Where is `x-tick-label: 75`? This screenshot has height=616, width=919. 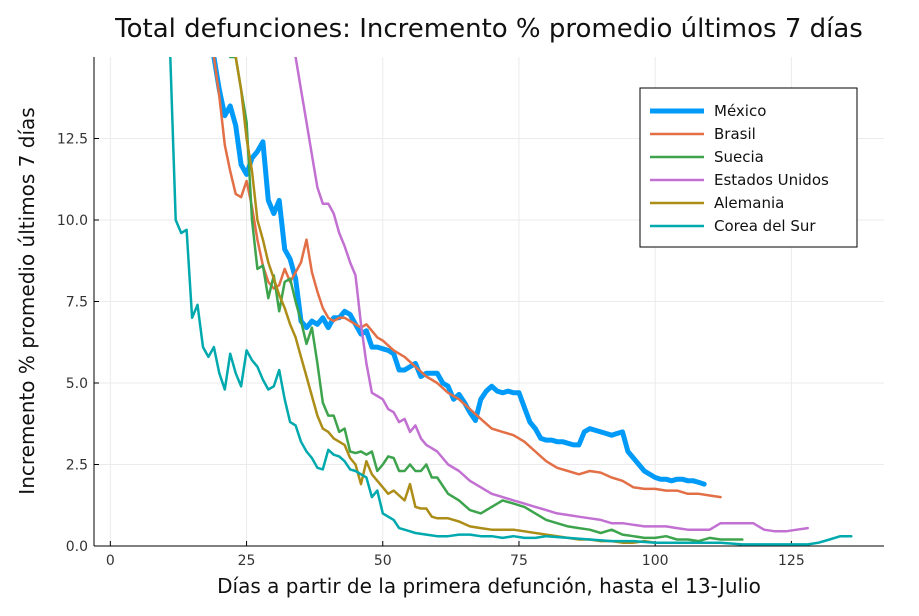 x-tick-label: 75 is located at coordinates (519, 561).